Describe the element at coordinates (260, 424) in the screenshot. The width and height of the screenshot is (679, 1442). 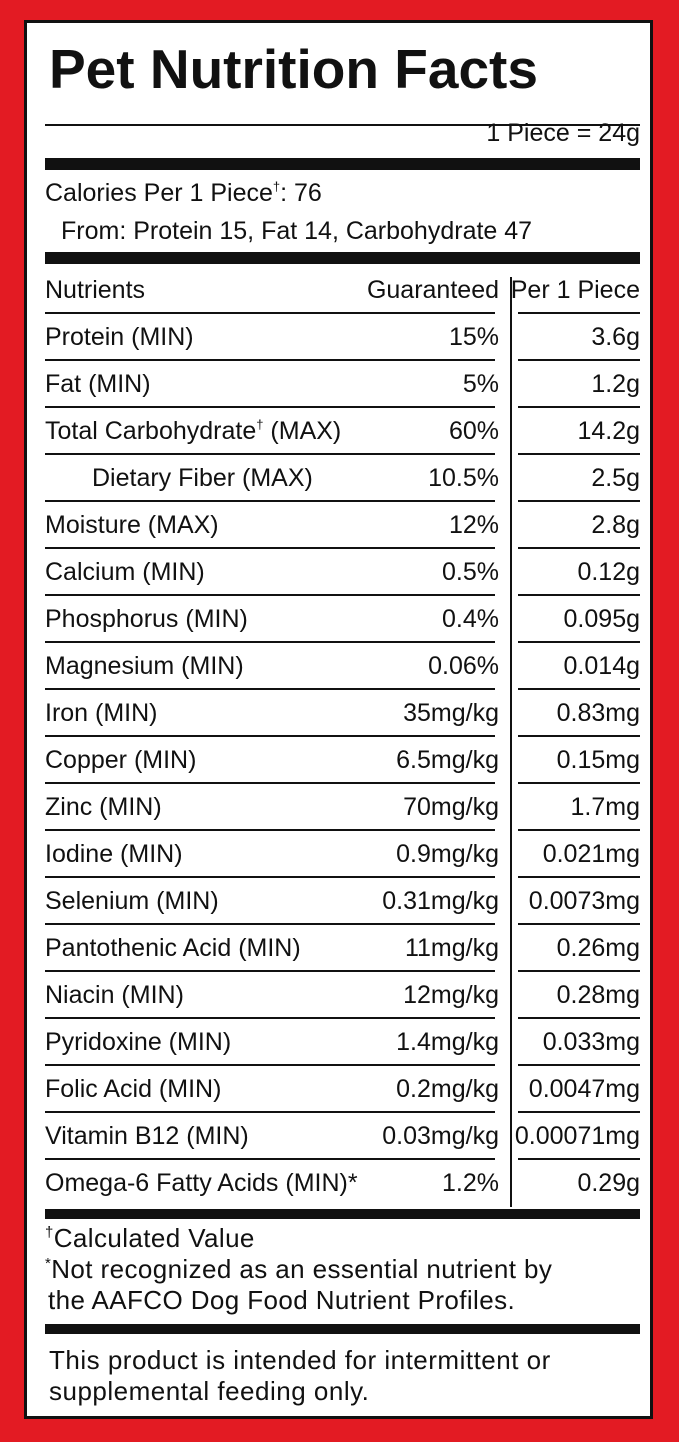
I see `nutrient-dagger: †` at that location.